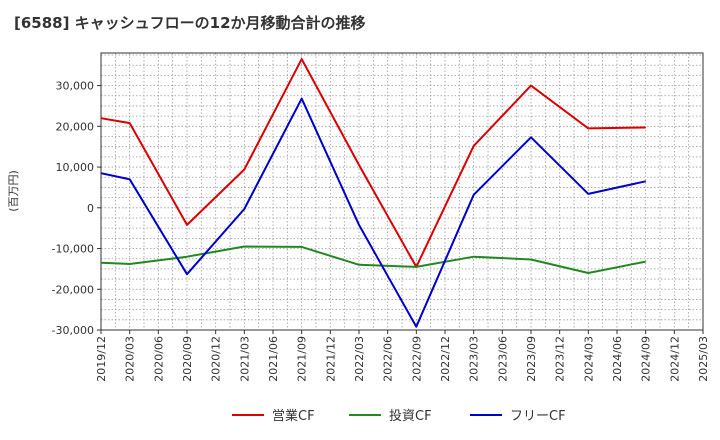 The width and height of the screenshot is (720, 440). I want to click on y-tick-label: 0, so click(90, 208).